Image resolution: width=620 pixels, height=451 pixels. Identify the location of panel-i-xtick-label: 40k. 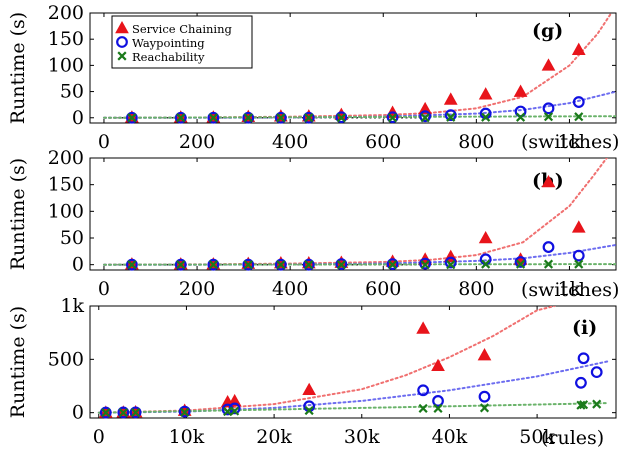
(450, 437).